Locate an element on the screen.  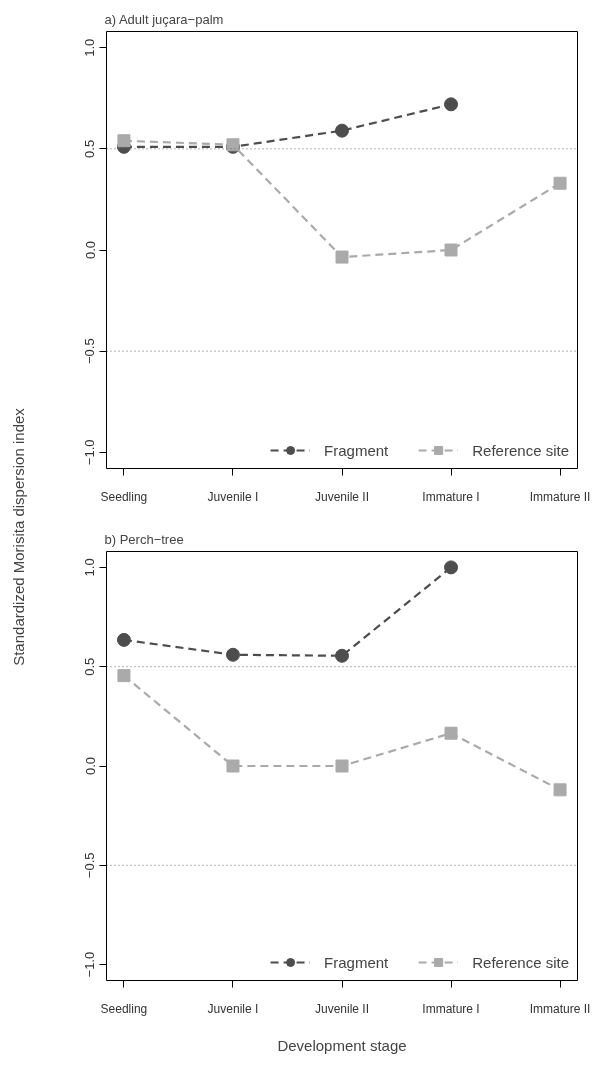
chart-title: a) Adult juçara−palm is located at coordinates (164, 19).